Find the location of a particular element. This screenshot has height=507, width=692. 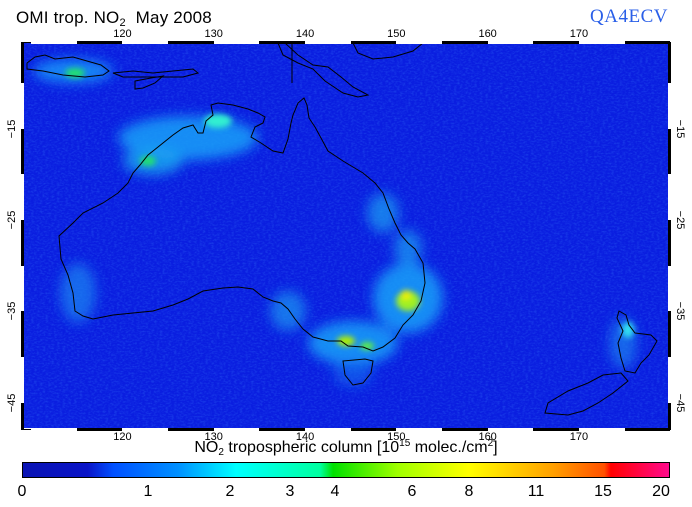

title-subscript: 2 is located at coordinates (122, 23).